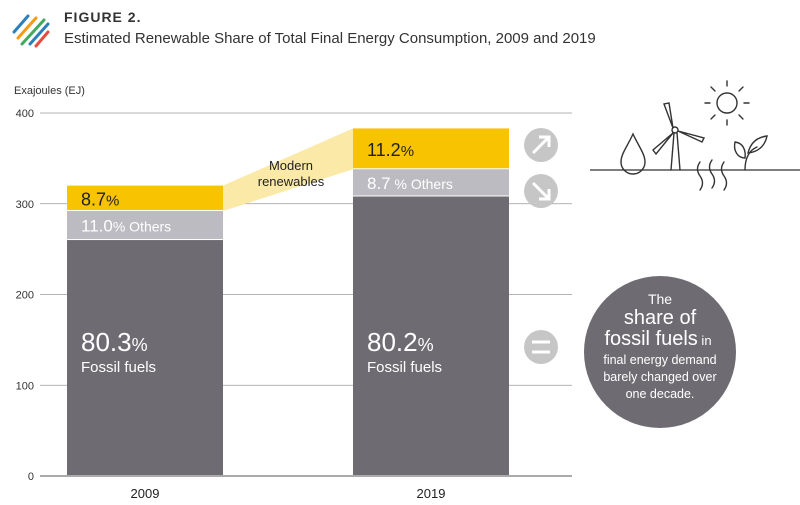 Image resolution: width=800 pixels, height=505 pixels. I want to click on y-axis-label: Exajoules (EJ), so click(49, 91).